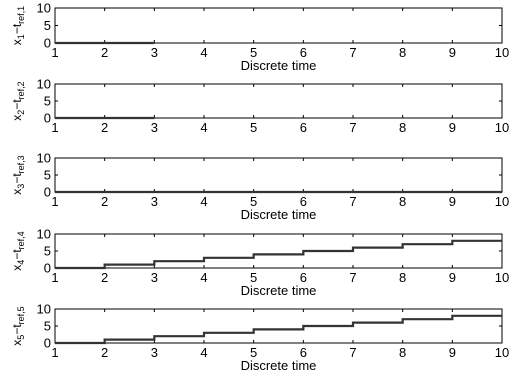  Describe the element at coordinates (303, 352) in the screenshot. I see `x-tick-label-5-6: 6` at that location.